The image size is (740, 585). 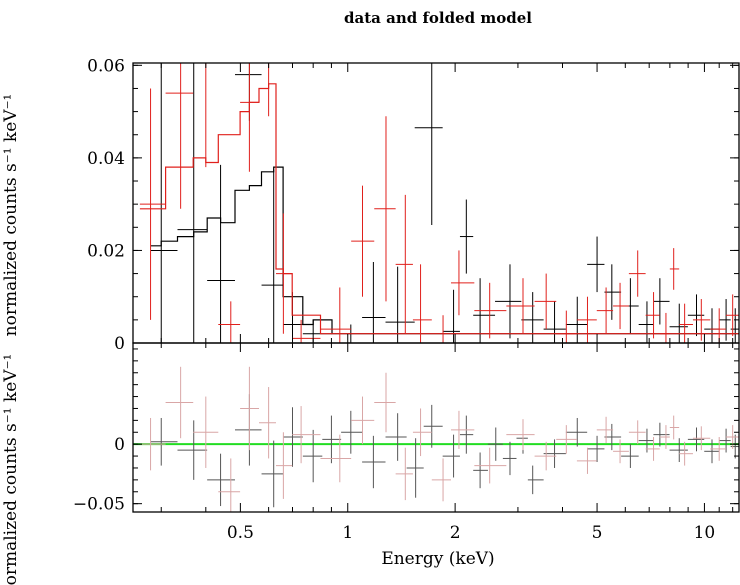 What do you see at coordinates (455, 533) in the screenshot?
I see `x-tick-label: 2` at bounding box center [455, 533].